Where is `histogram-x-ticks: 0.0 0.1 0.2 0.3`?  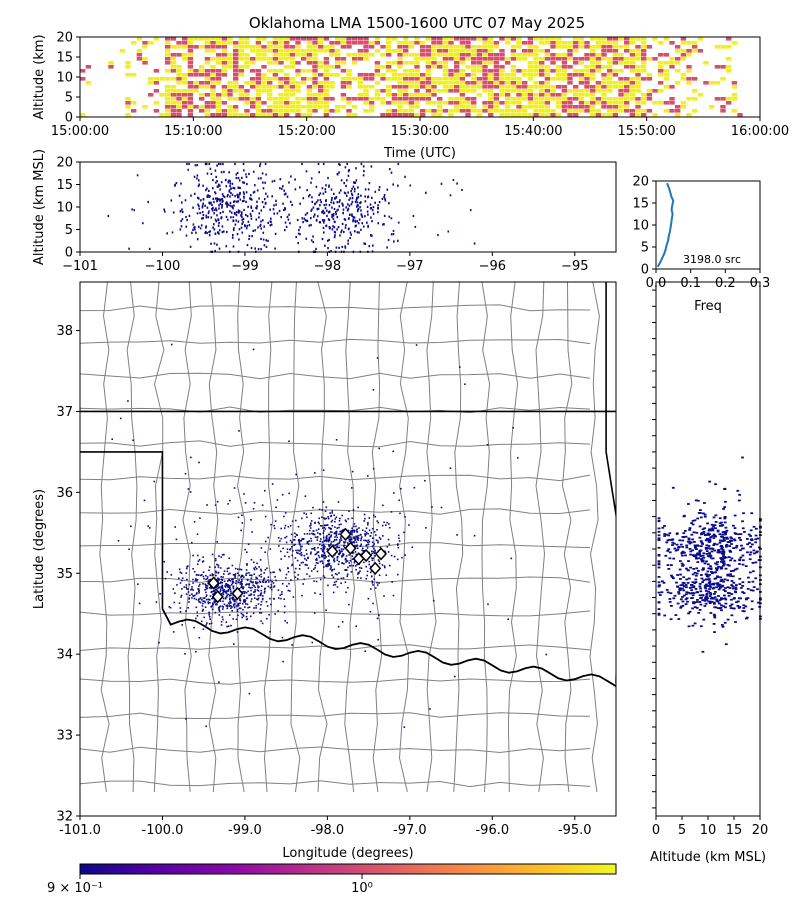
histogram-x-ticks: 0.0 0.1 0.2 0.3 is located at coordinates (708, 280).